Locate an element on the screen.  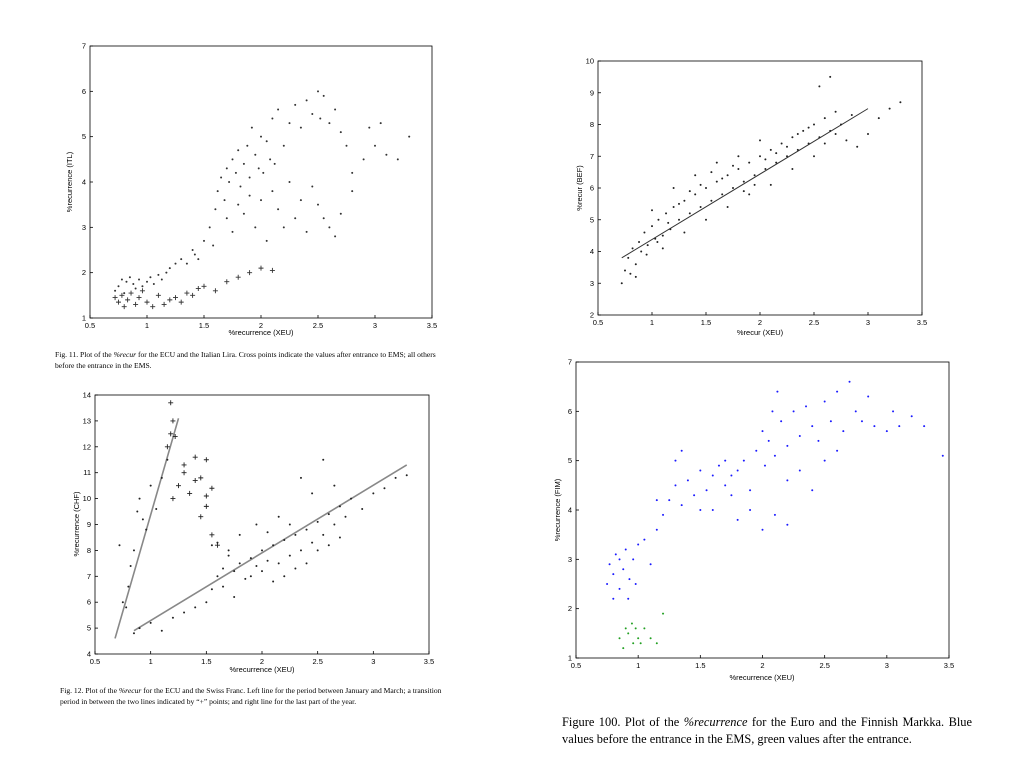
y-tick-label: 2 is located at coordinates (570, 608).